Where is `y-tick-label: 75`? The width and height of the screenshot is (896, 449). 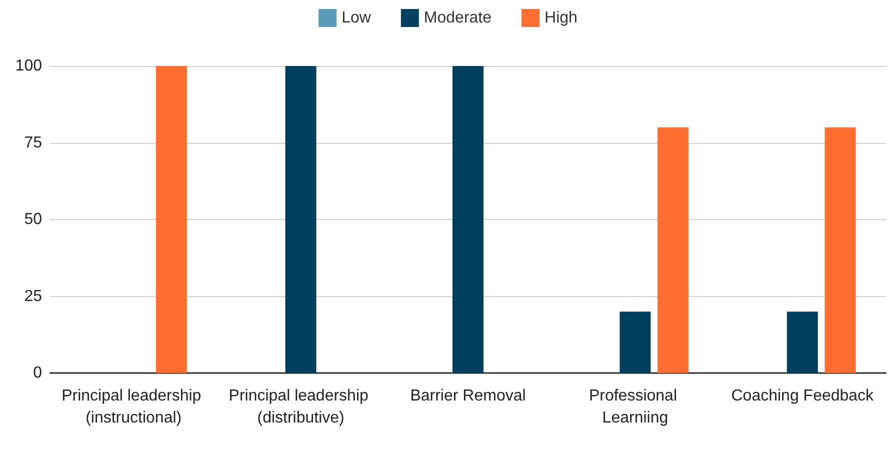
y-tick-label: 75 is located at coordinates (33, 143).